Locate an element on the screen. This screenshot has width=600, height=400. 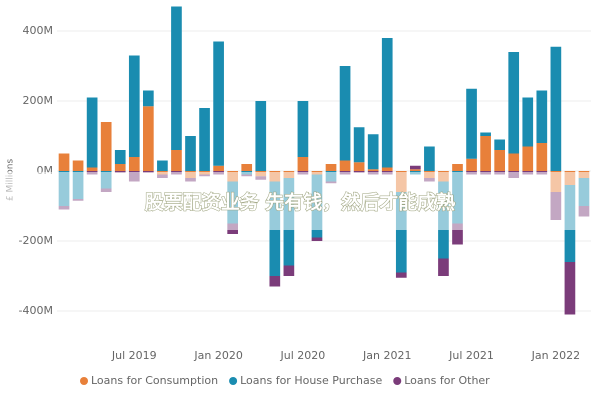
banner-band is located at coordinates (300, 201).